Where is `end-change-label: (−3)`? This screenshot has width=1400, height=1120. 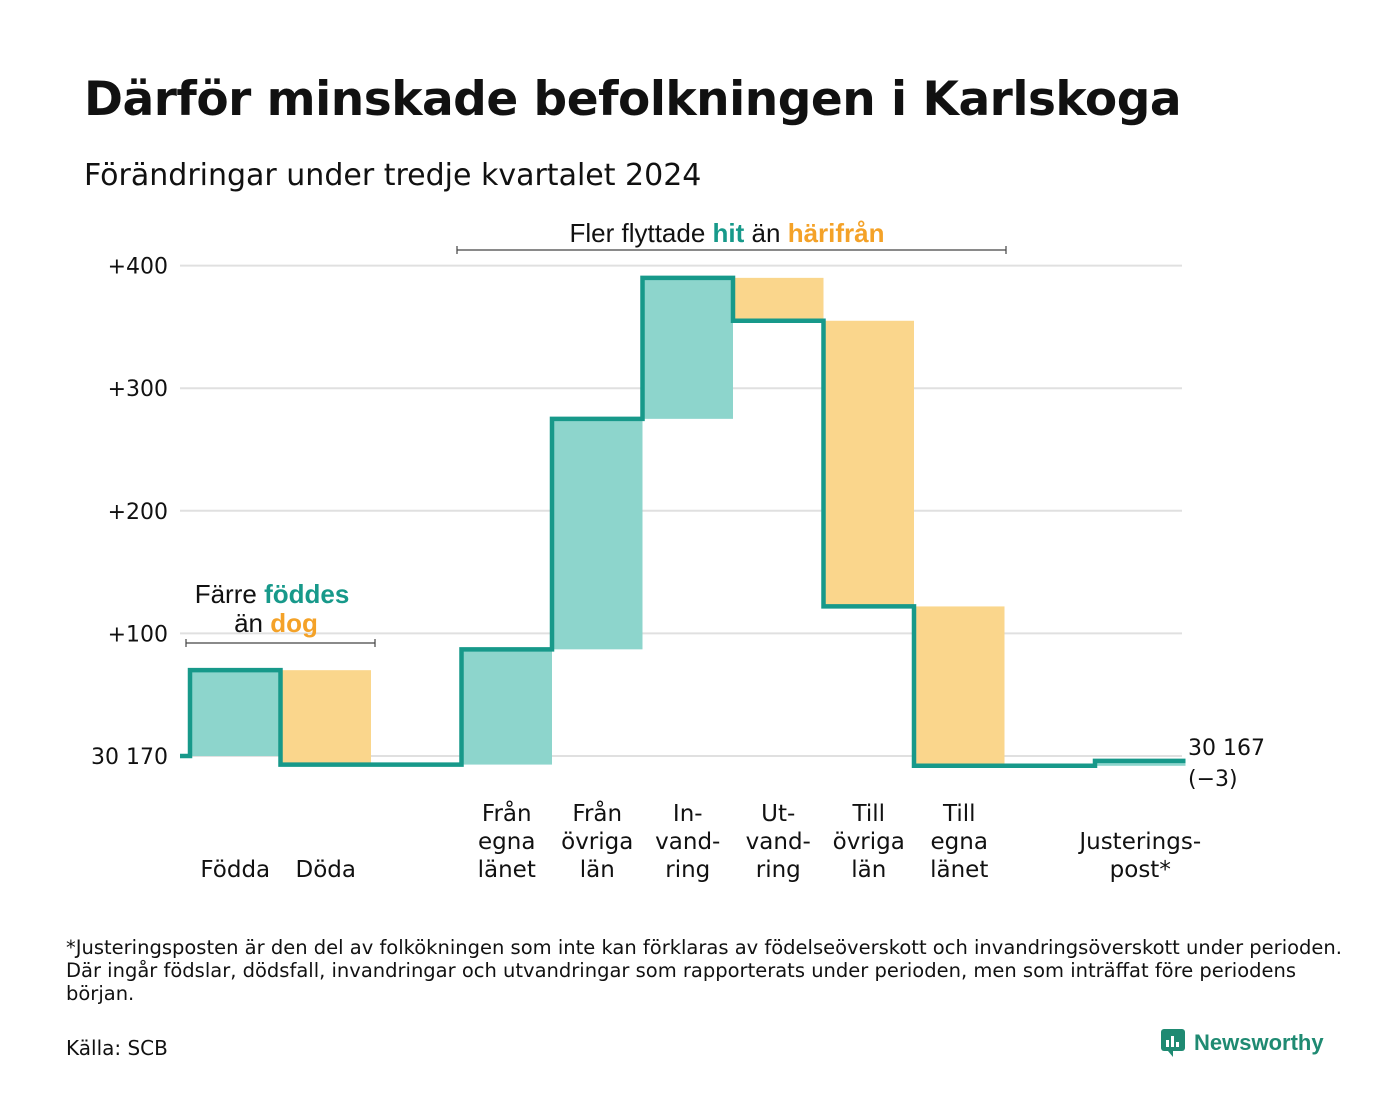
end-change-label: (−3) is located at coordinates (1213, 779).